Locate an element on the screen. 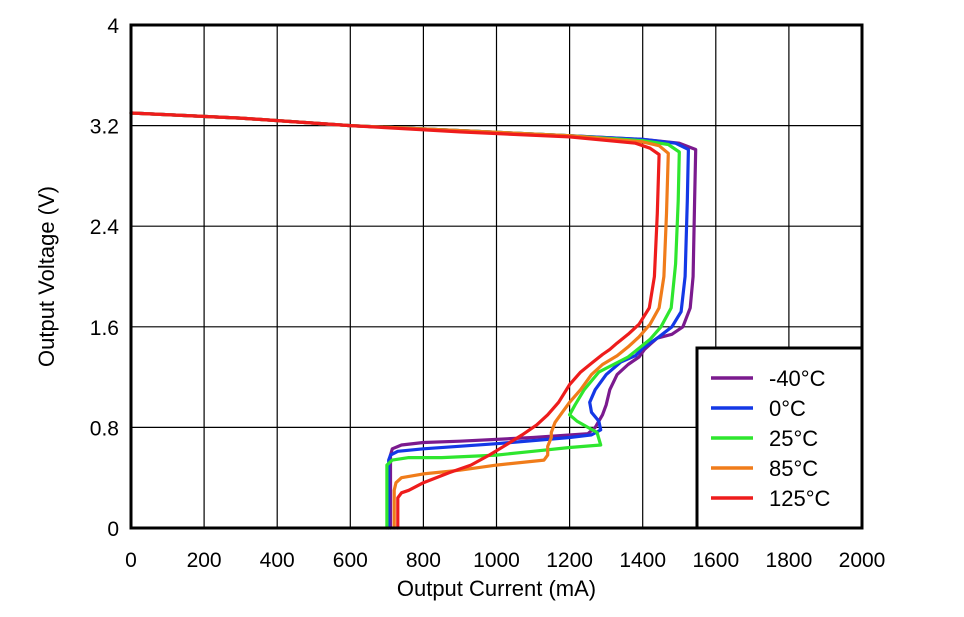 The width and height of the screenshot is (964, 617). y-tick-label: 4 is located at coordinates (113, 26).